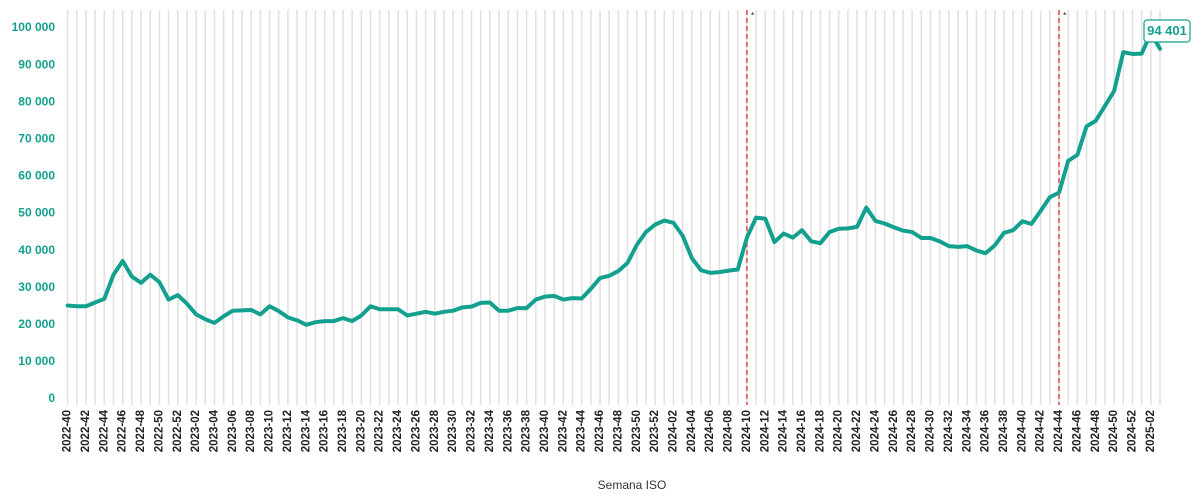 The image size is (1192, 497). I want to click on x-axis-title: Semana ISO, so click(632, 485).